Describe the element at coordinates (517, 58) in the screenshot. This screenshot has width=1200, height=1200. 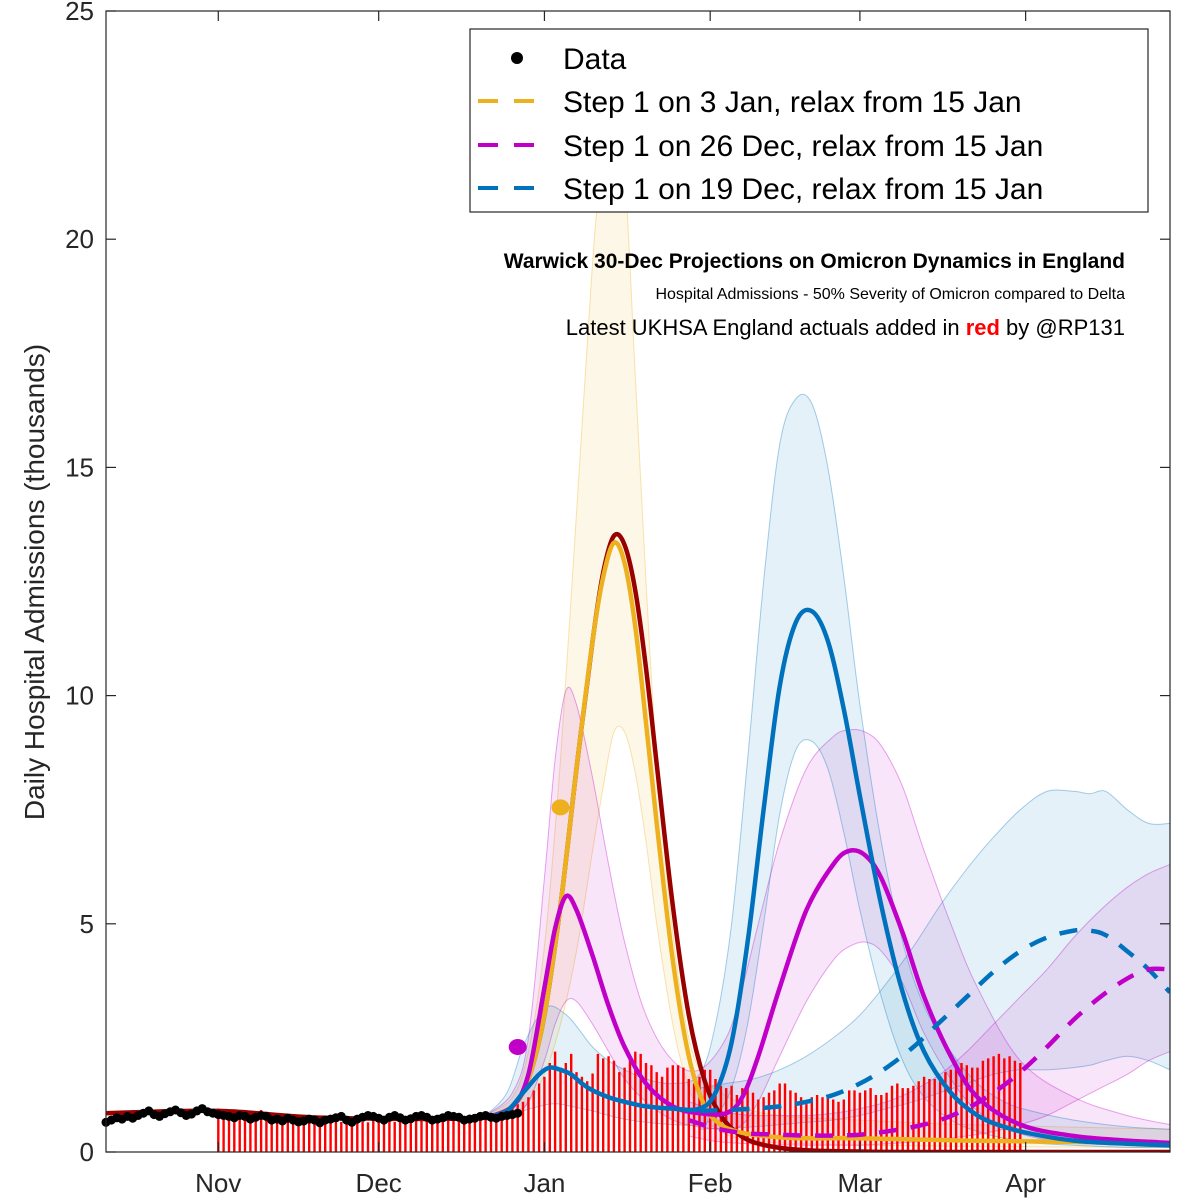
I see `legend-dot-icon` at that location.